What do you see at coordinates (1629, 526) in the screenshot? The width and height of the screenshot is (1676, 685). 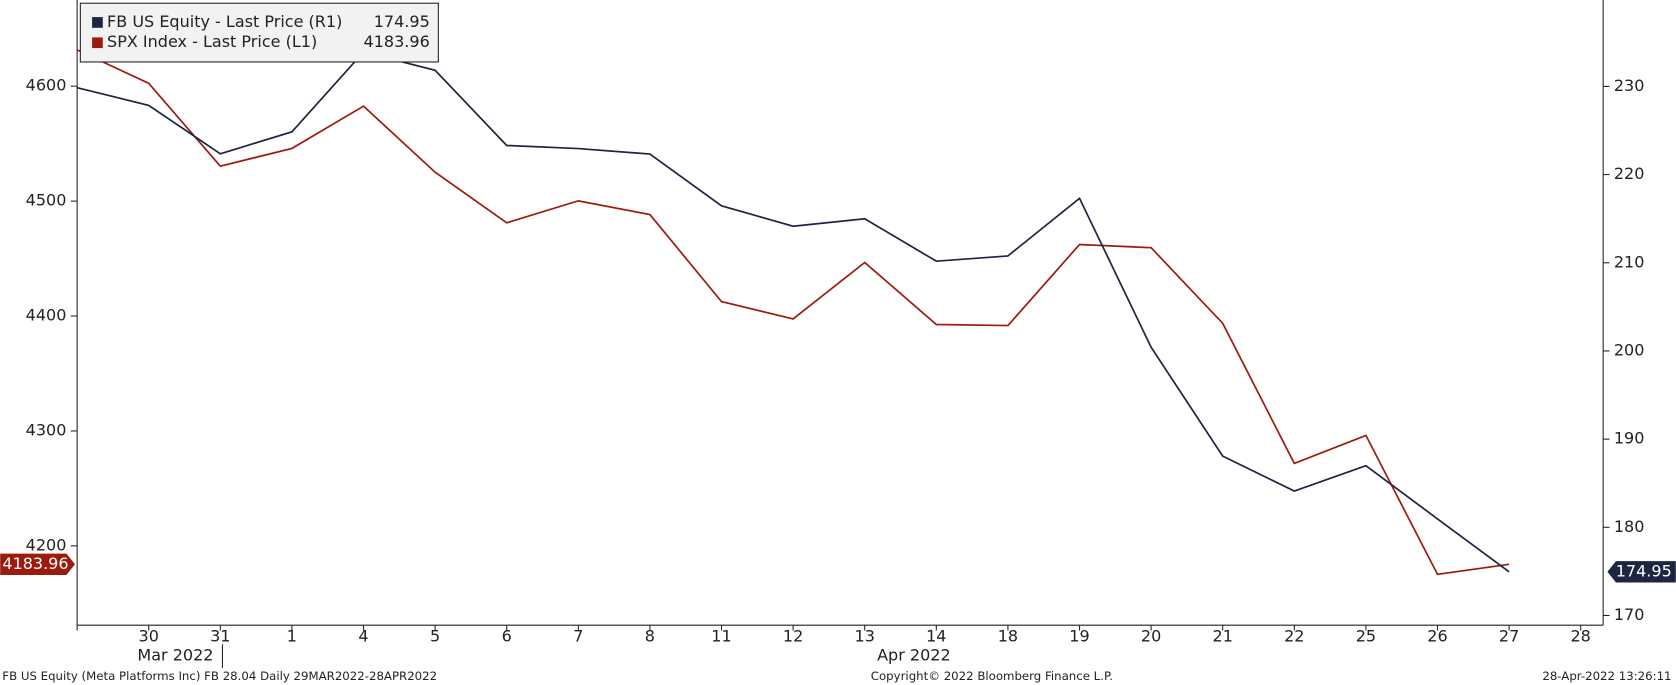 I see `y2-tick-label: 180` at bounding box center [1629, 526].